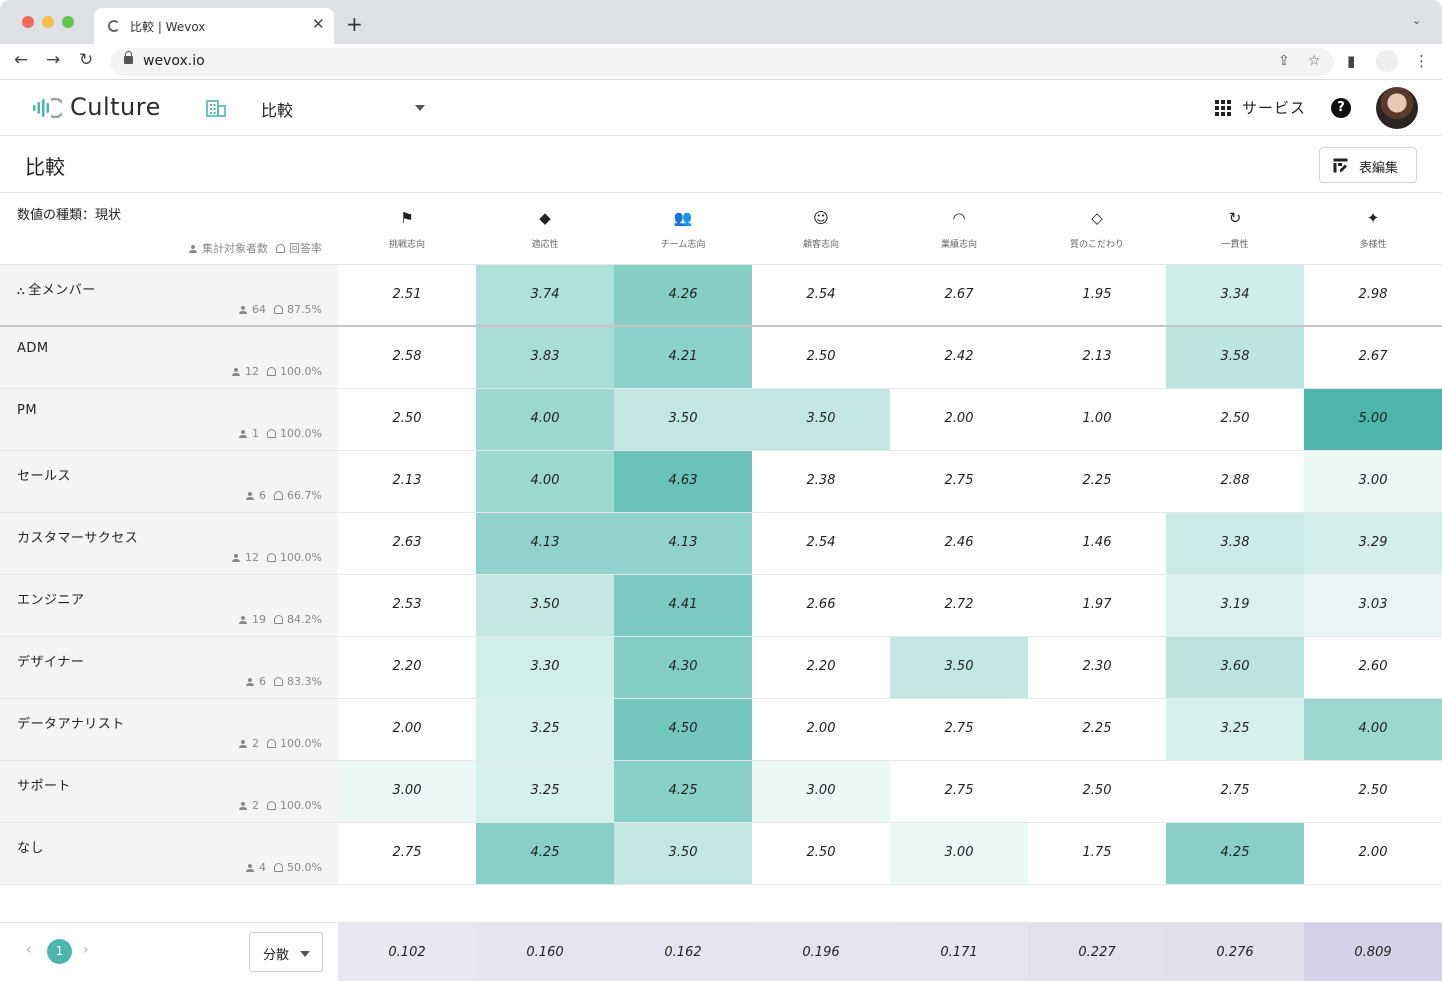  I want to click on next-page-button: ›, so click(86, 950).